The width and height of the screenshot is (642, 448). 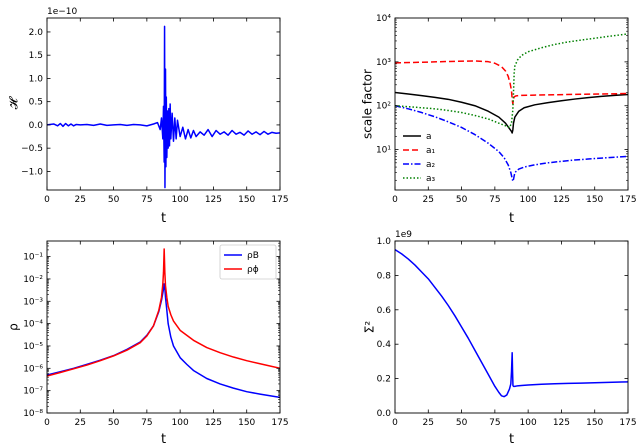 What do you see at coordinates (36, 103) in the screenshot?
I see `y-tick-label: 0.5` at bounding box center [36, 103].